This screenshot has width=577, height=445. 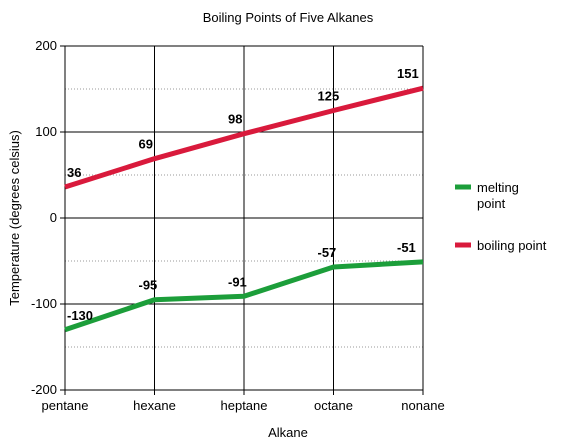 I want to click on y-tick-label: 0, so click(x=53, y=217).